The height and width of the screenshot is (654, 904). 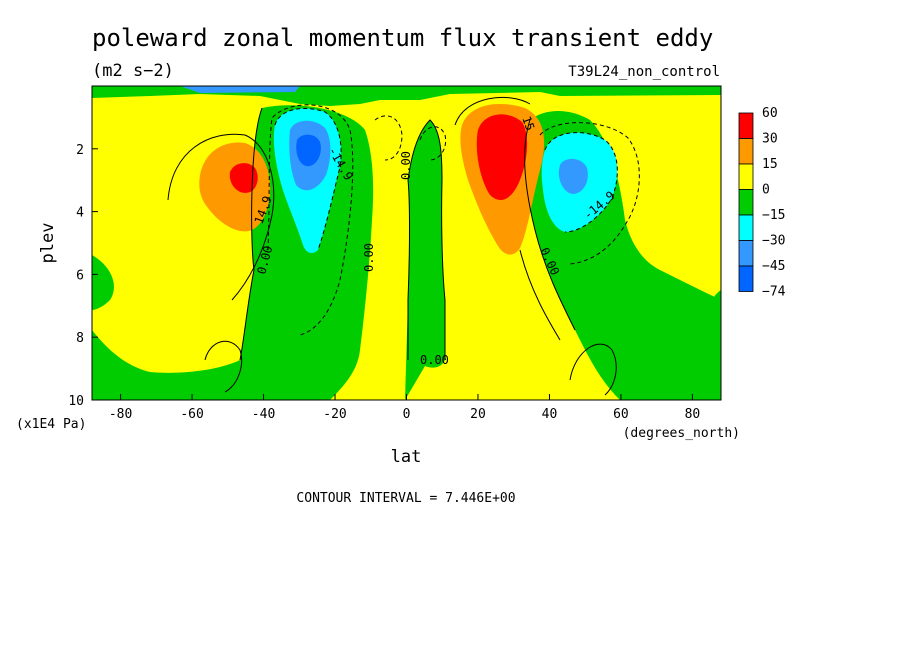 I want to click on contour-nh-low, so click(x=593, y=369).